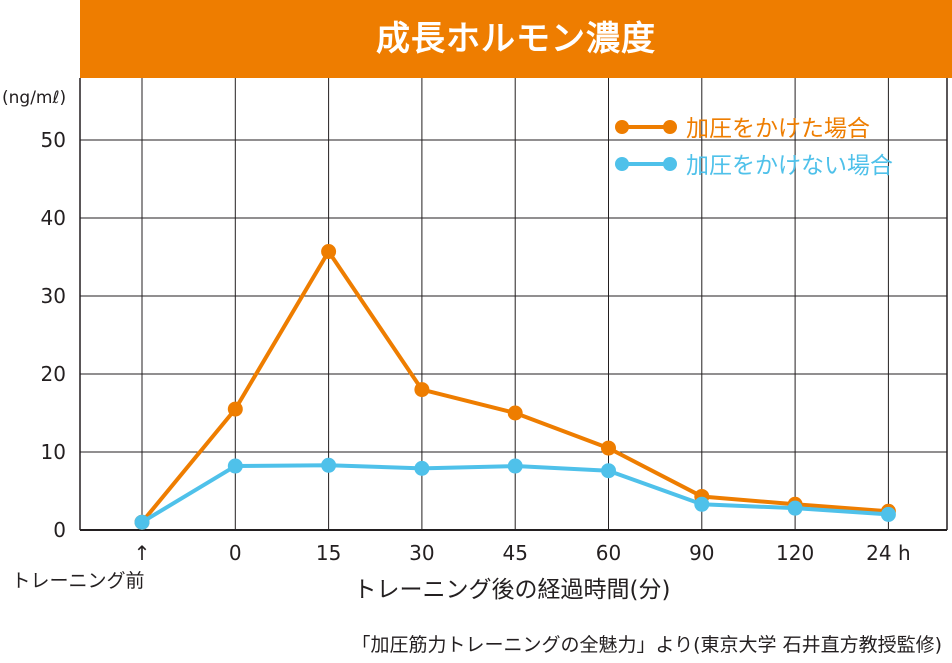 This screenshot has width=952, height=663. Describe the element at coordinates (53, 218) in the screenshot. I see `y-tick-label: 40` at that location.